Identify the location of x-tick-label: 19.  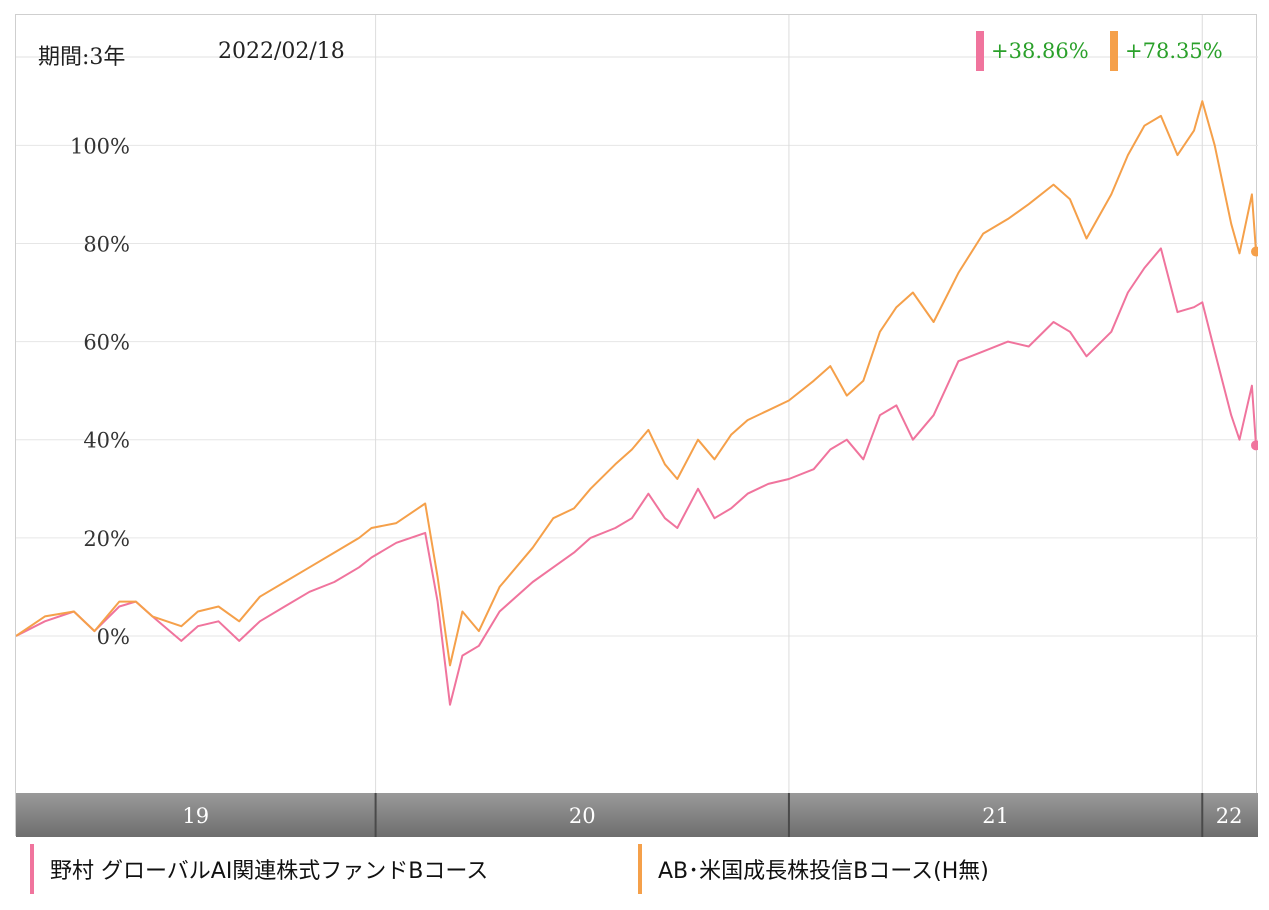
(195, 816).